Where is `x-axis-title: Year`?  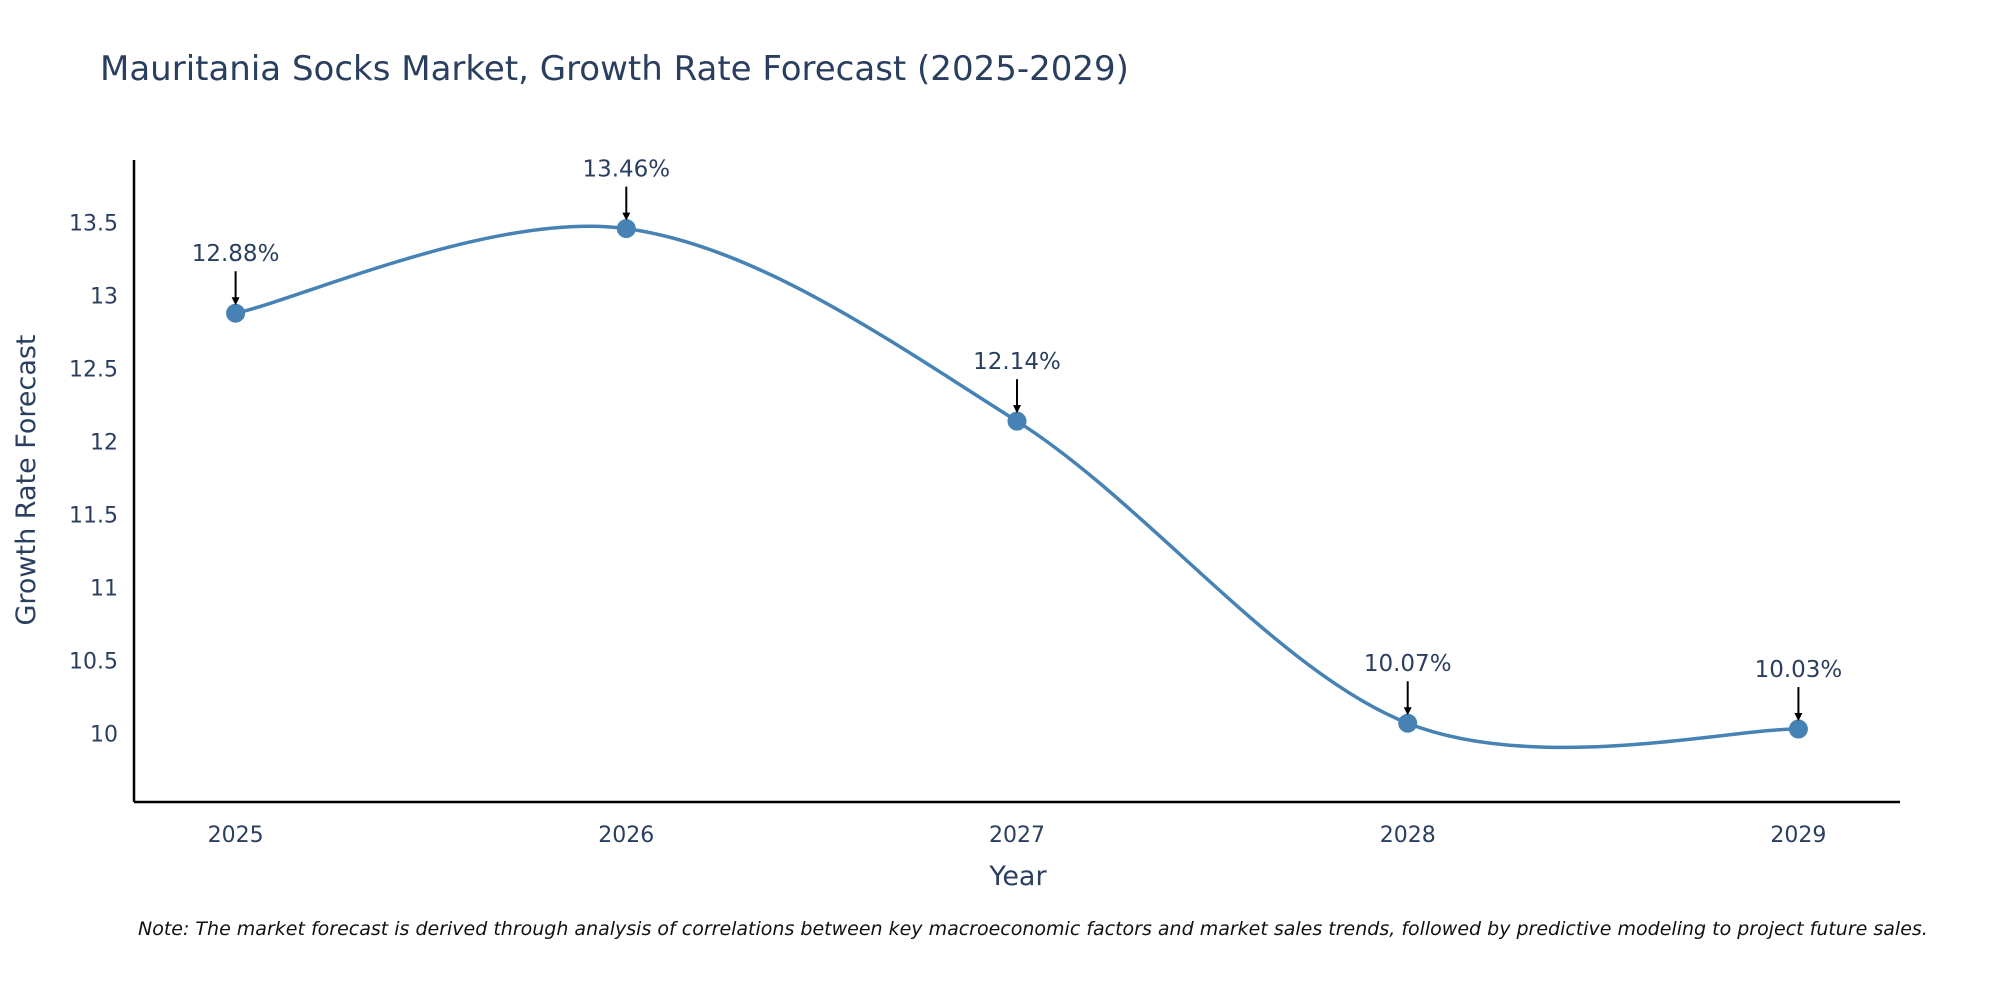
x-axis-title: Year is located at coordinates (1017, 876).